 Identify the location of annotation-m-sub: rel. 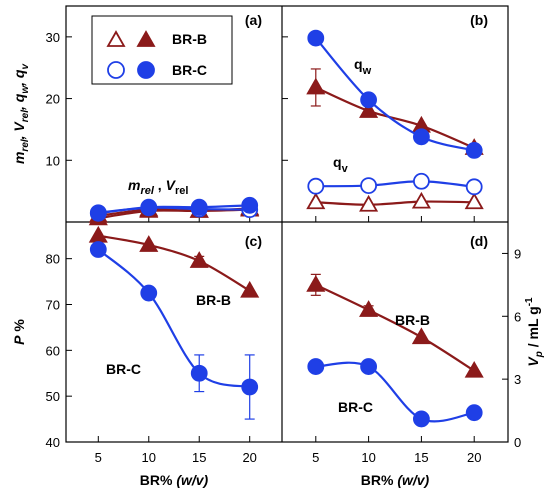
(147, 191).